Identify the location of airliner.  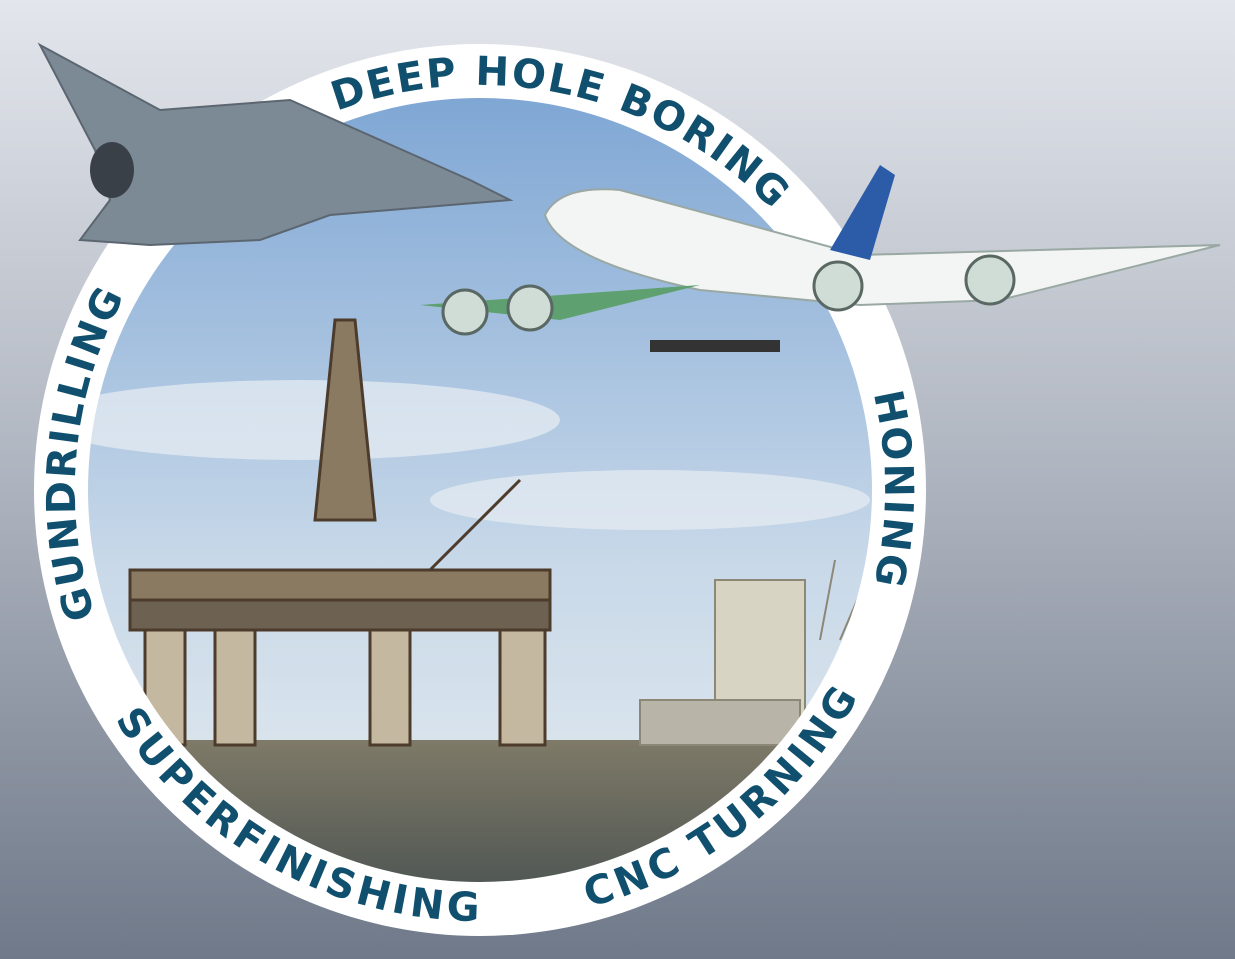
(820, 258).